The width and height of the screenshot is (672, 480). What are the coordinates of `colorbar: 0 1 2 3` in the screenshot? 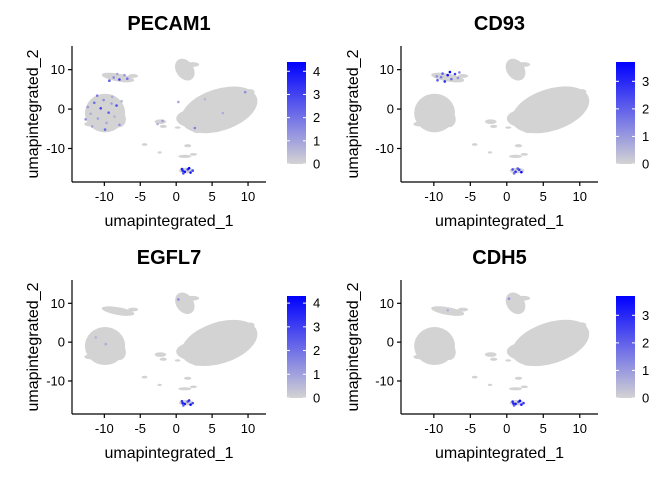 It's located at (632, 117).